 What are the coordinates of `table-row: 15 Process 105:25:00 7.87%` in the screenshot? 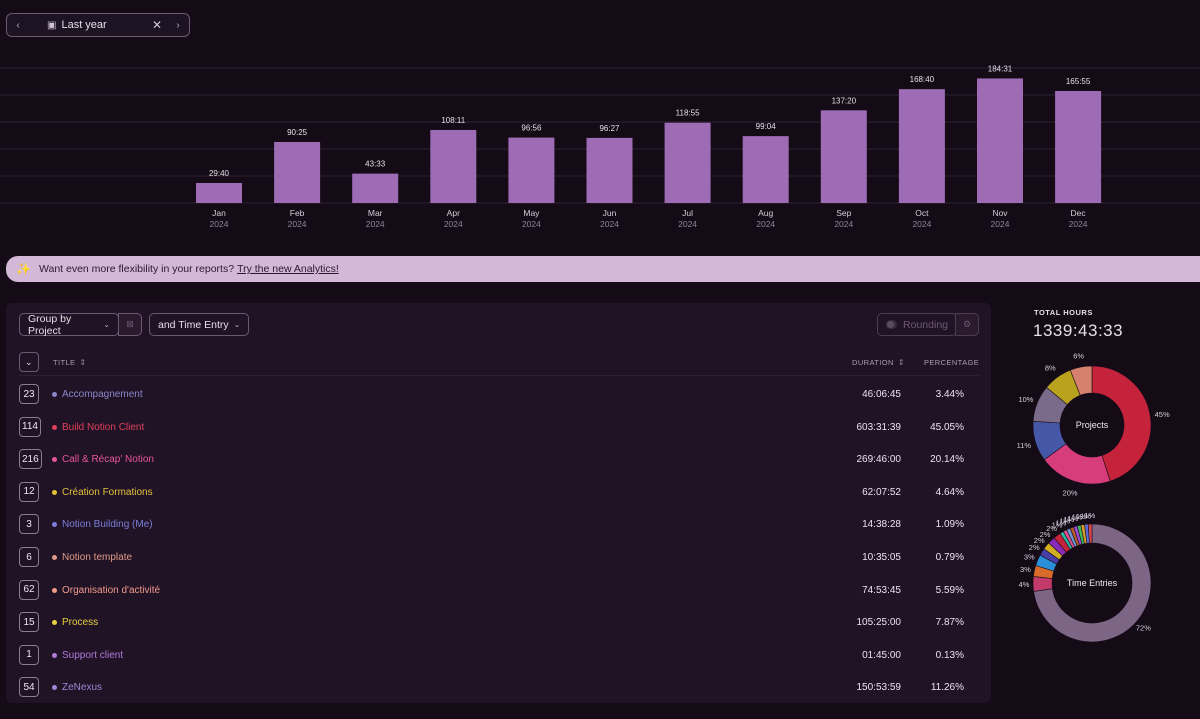 It's located at (499, 623).